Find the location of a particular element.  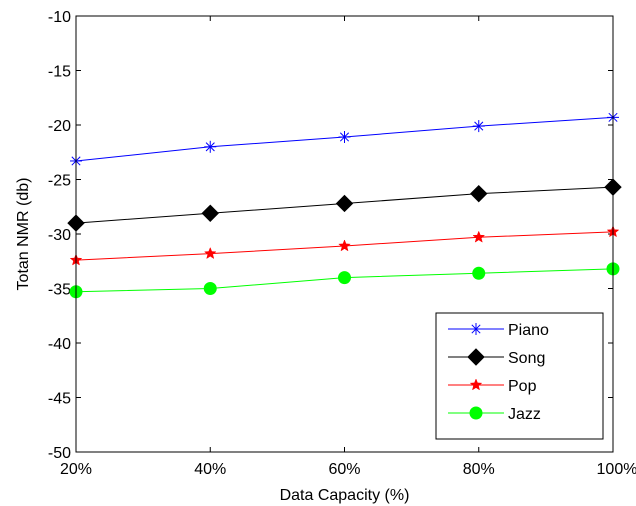

y-tick-label: -35 is located at coordinates (59, 290).